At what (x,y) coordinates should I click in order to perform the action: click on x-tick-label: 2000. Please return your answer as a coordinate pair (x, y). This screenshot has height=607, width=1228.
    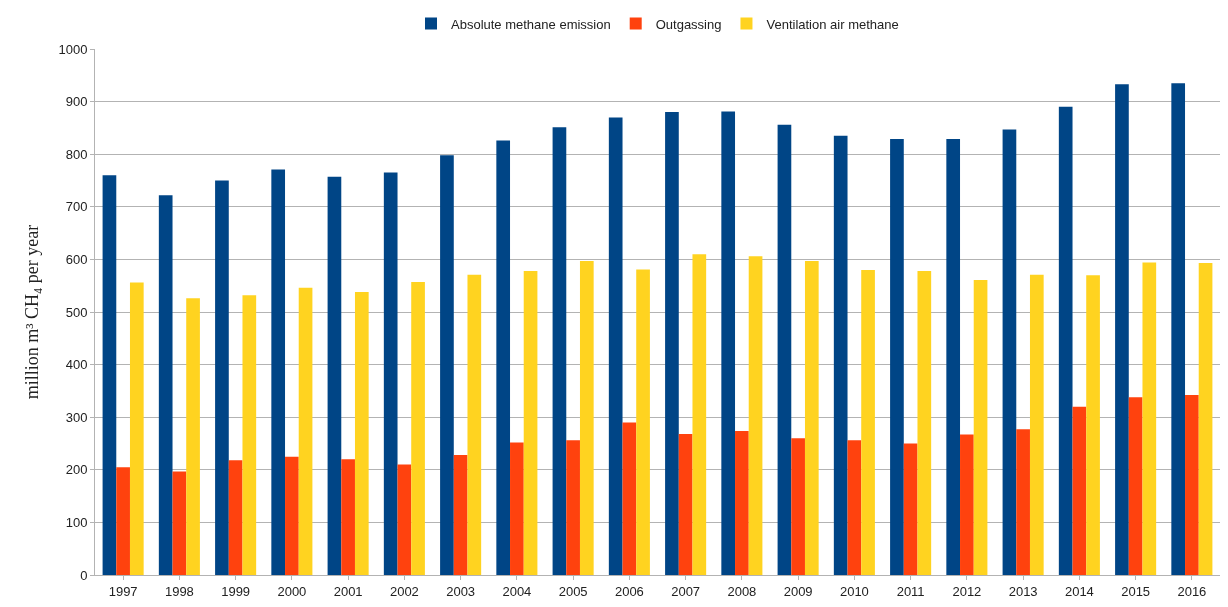
    Looking at the image, I should click on (292, 591).